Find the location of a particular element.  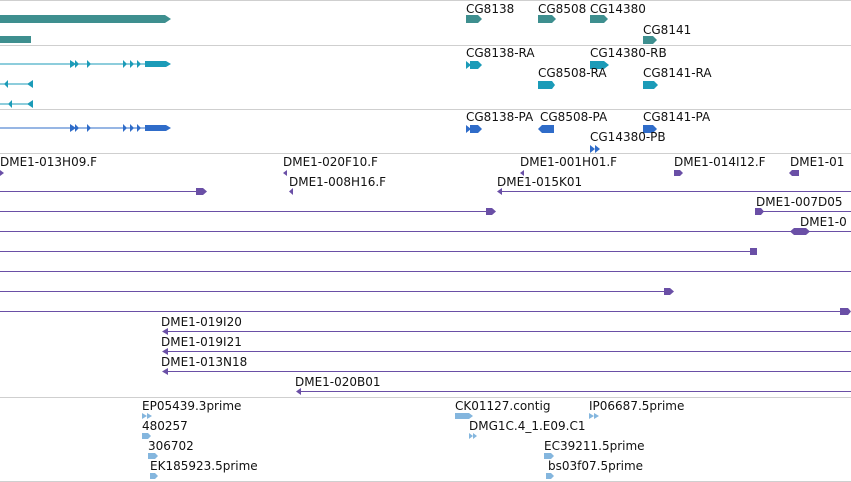

protein-label: CG8141-PA is located at coordinates (677, 117).